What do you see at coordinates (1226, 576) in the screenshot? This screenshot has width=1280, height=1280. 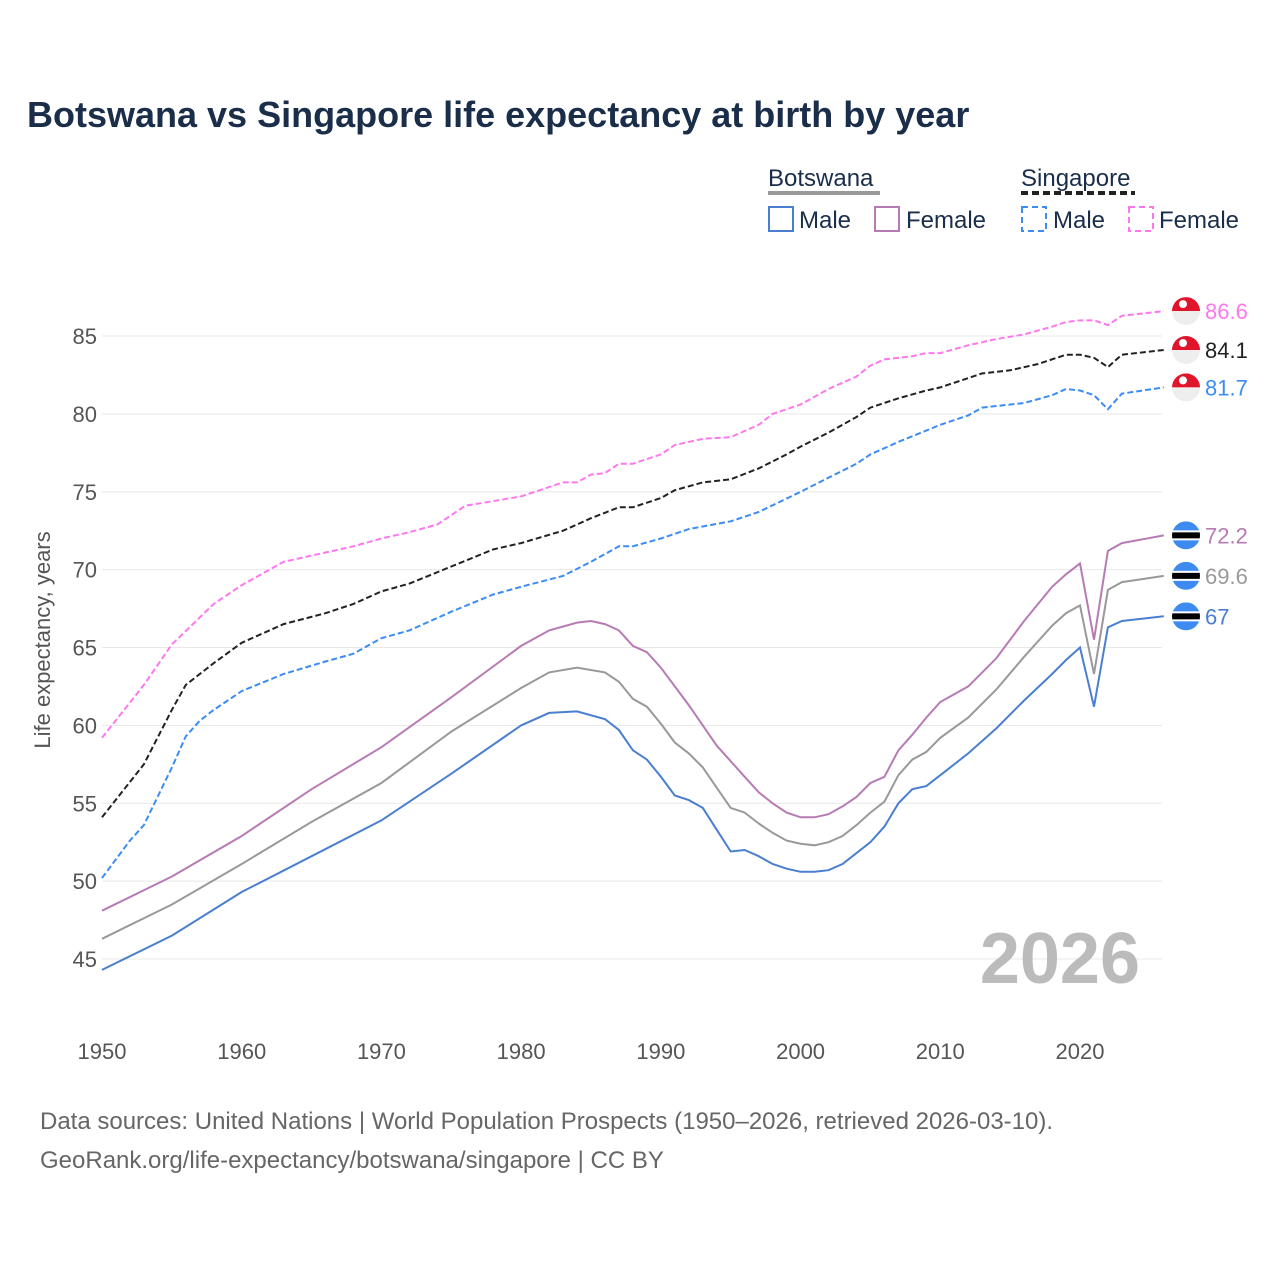 I see `end-value-label: 69.6` at bounding box center [1226, 576].